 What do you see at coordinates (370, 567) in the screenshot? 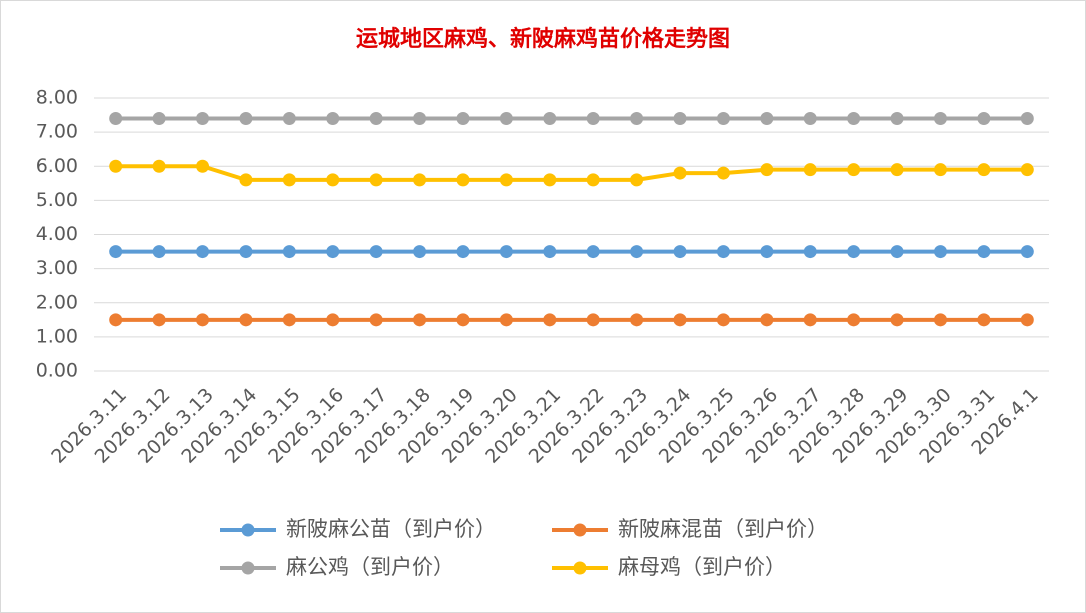
I see `legend-label: 麻公鸡（到户价）` at bounding box center [370, 567].